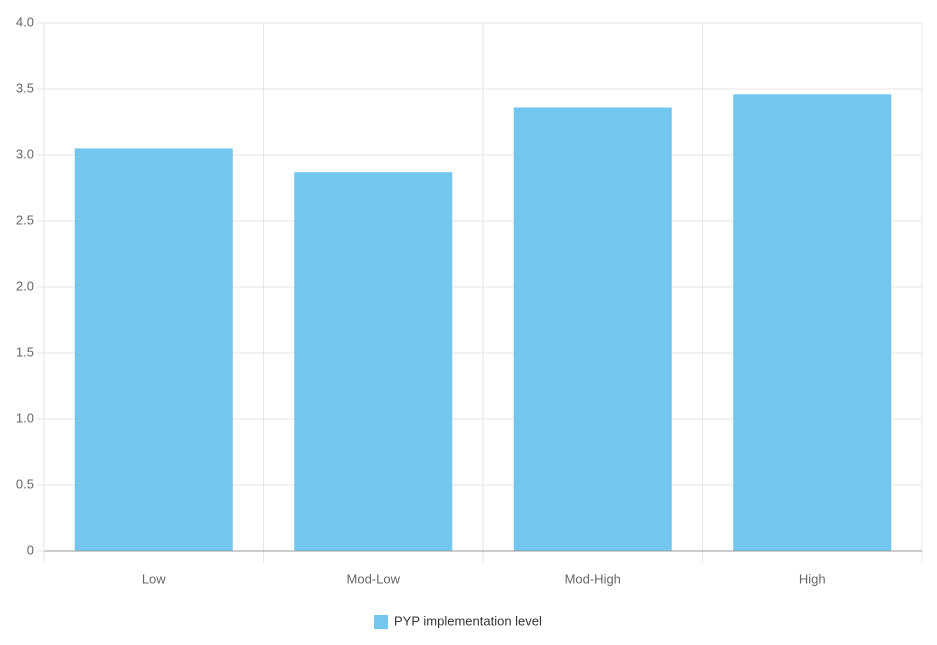  What do you see at coordinates (468, 620) in the screenshot?
I see `legend-label: PYP implementation level` at bounding box center [468, 620].